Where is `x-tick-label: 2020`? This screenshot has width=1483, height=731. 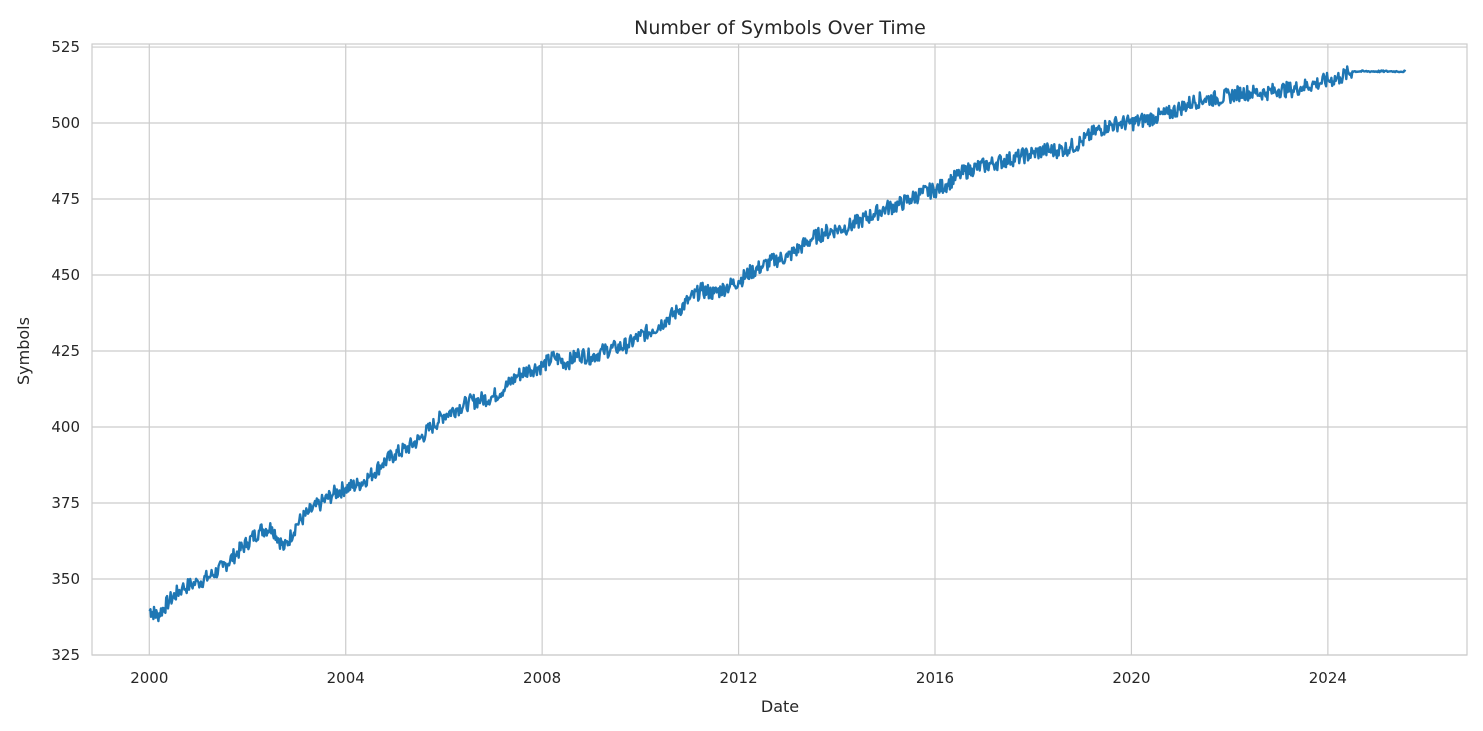
x-tick-label: 2020 is located at coordinates (1131, 678).